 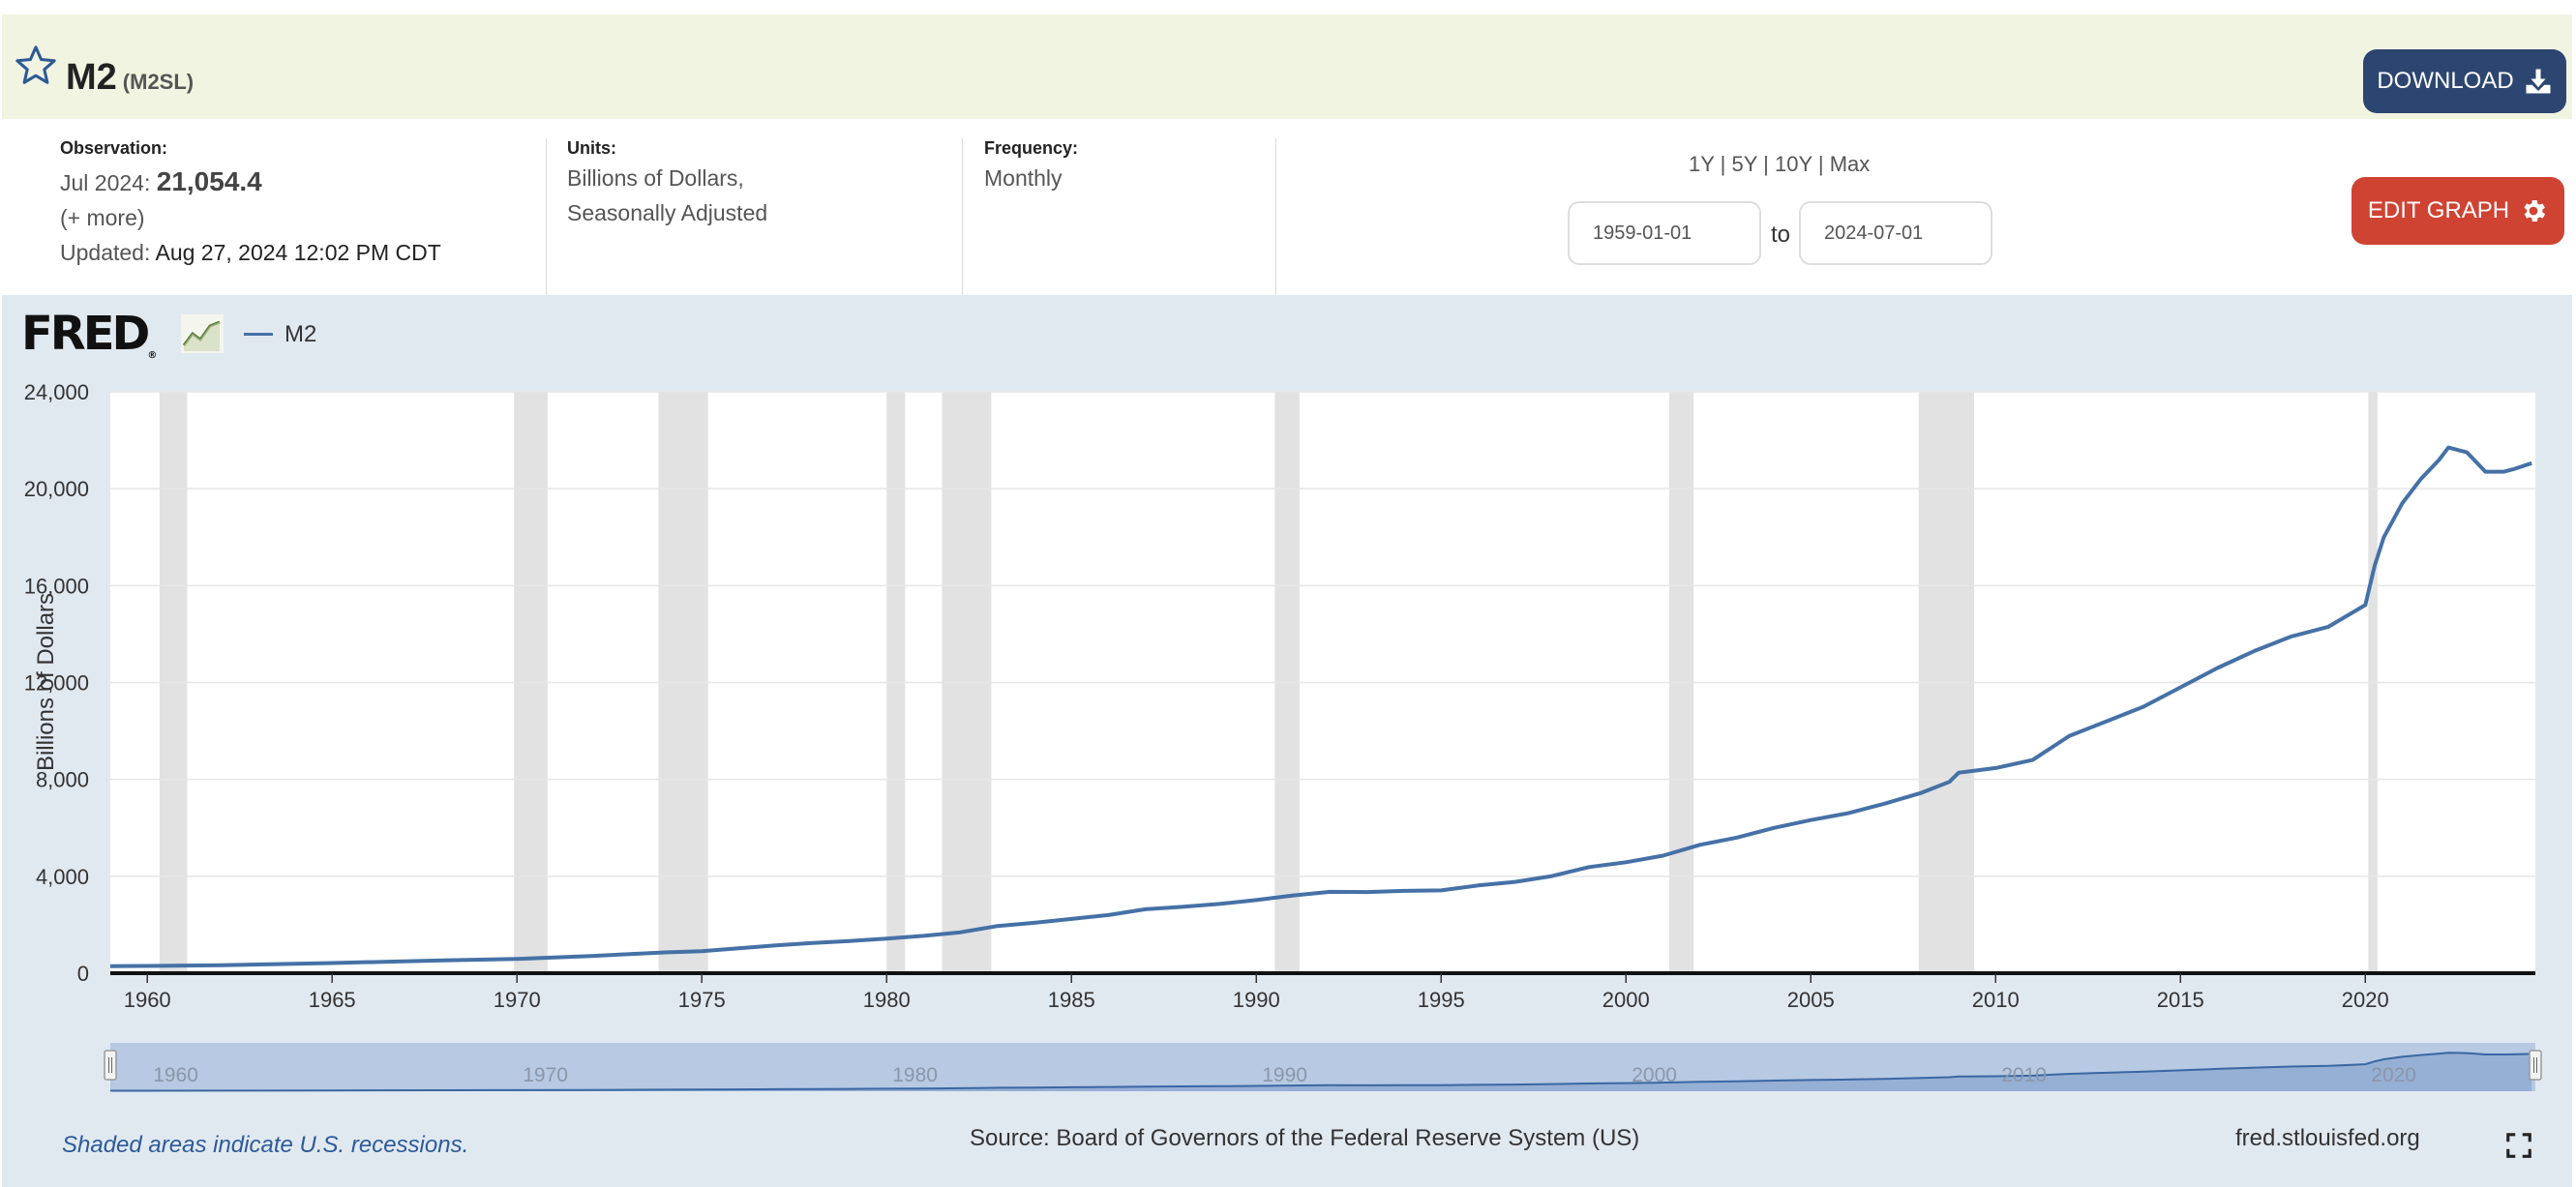 What do you see at coordinates (2538, 81) in the screenshot?
I see `download-icon` at bounding box center [2538, 81].